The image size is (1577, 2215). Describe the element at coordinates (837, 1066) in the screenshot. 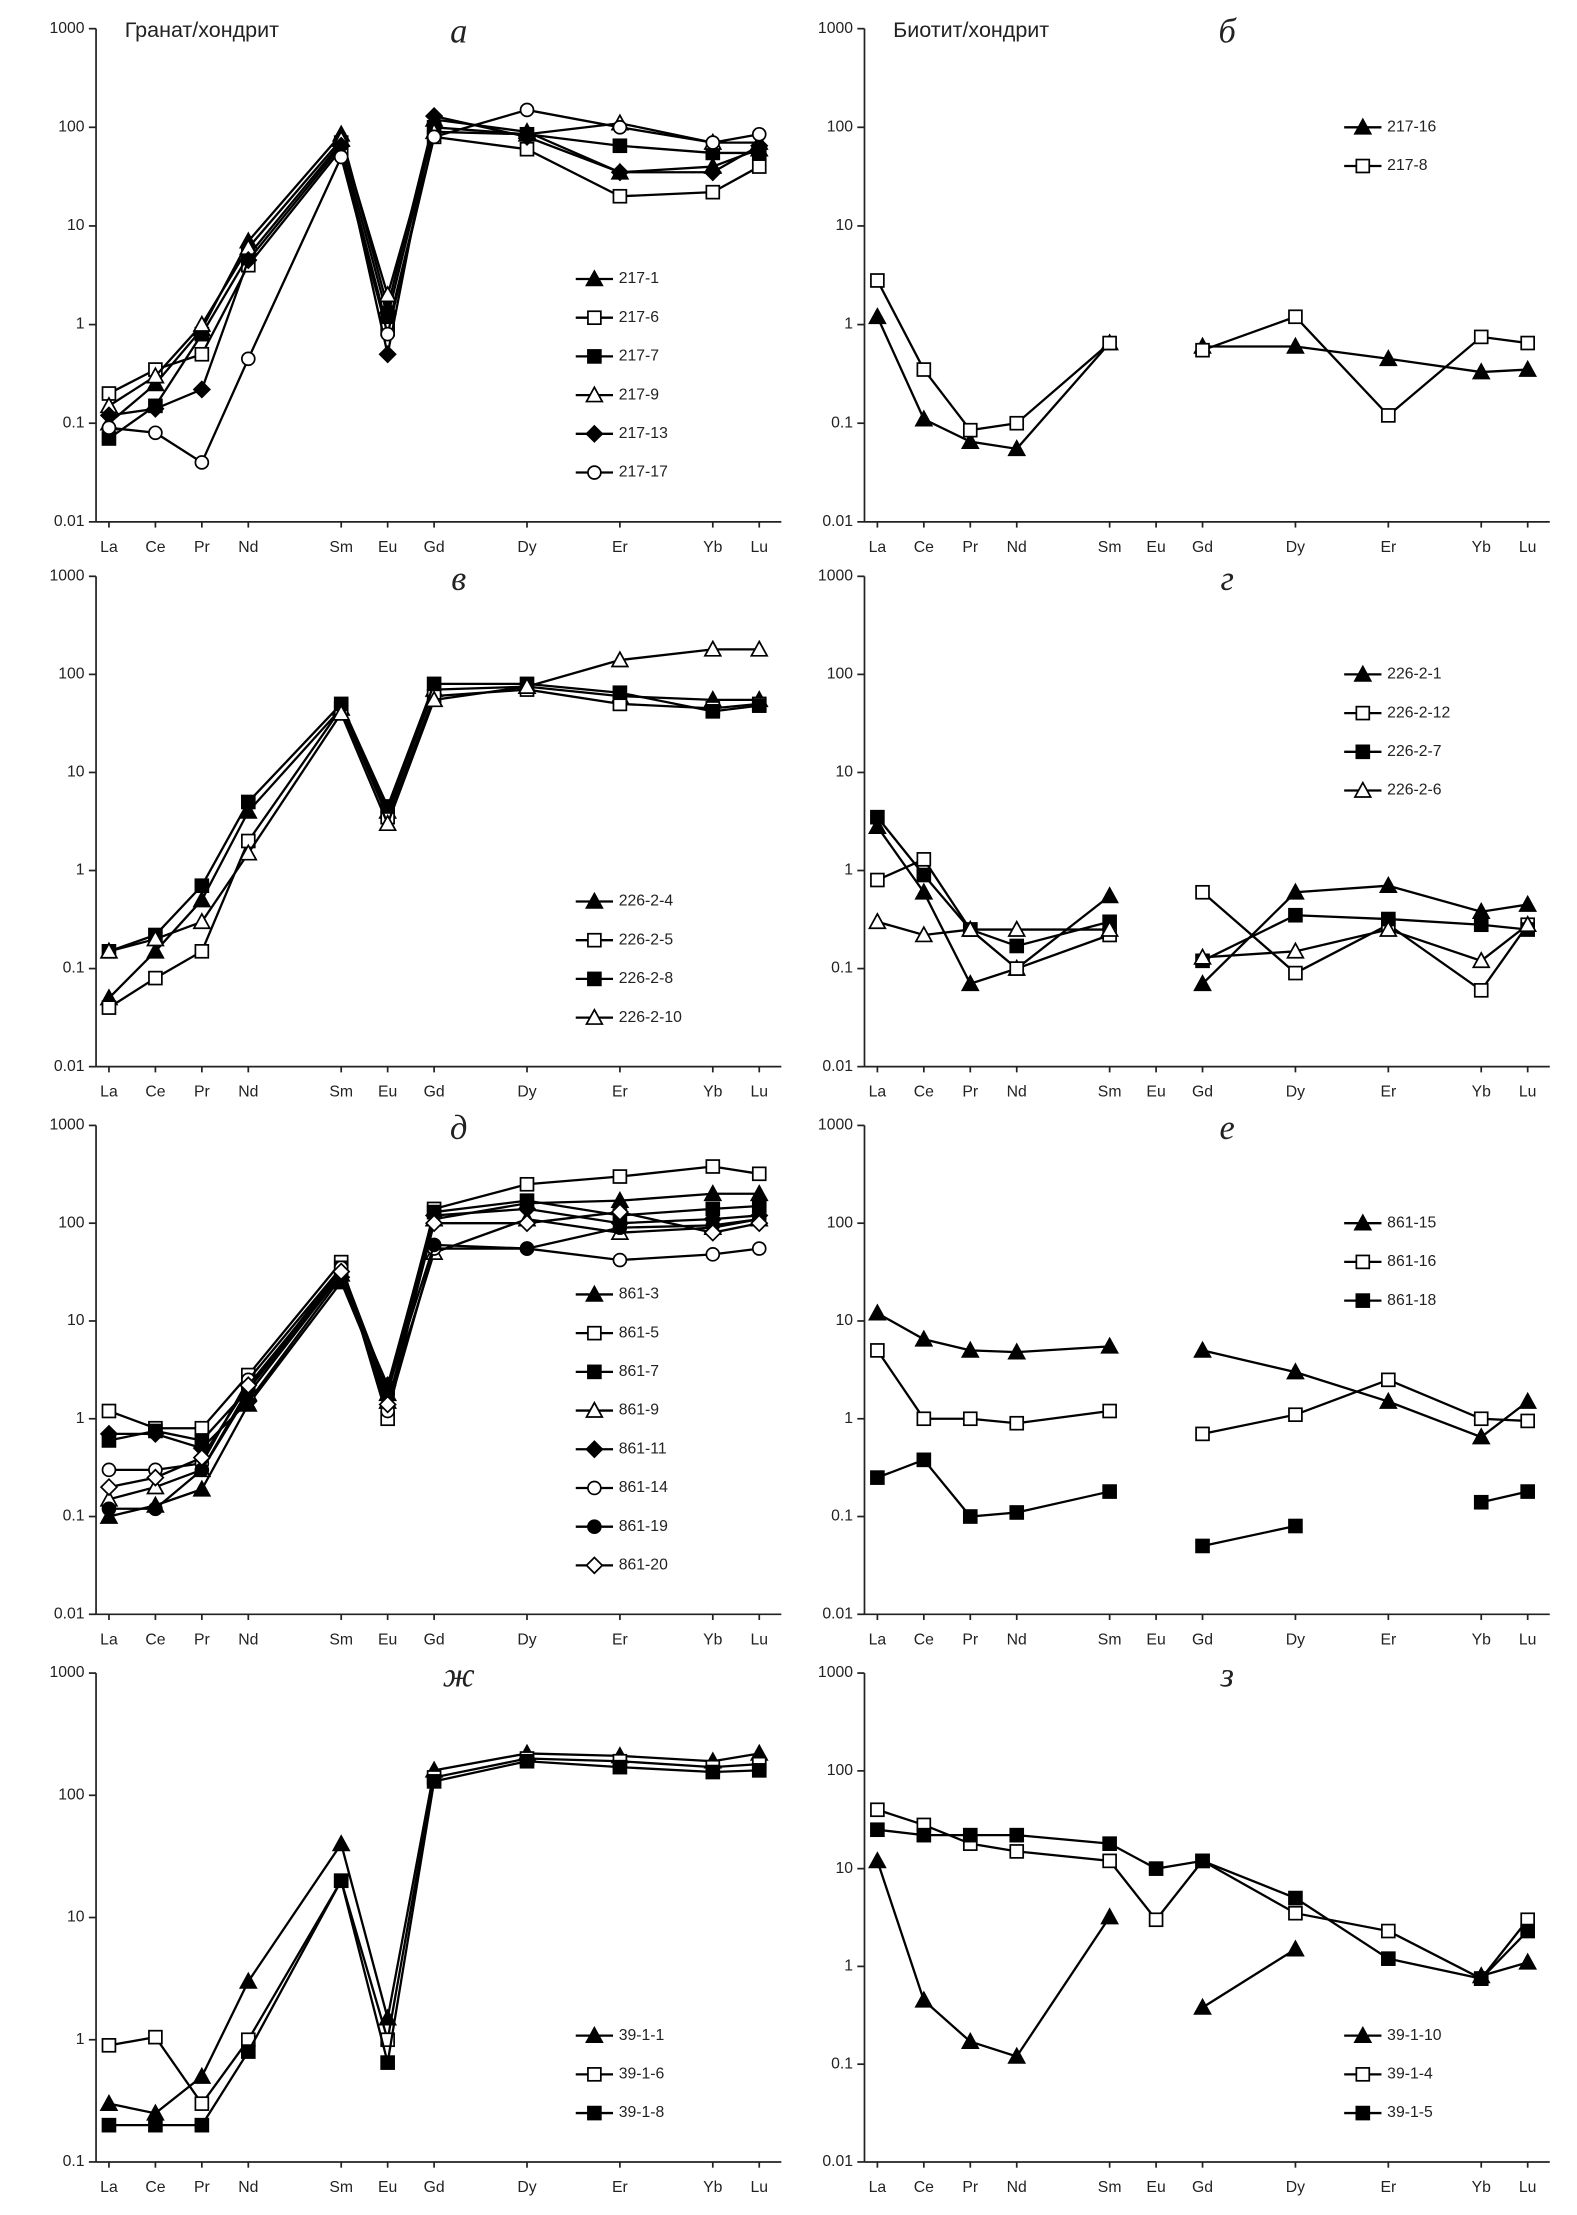

I see `y-tick-label: 0.01` at that location.